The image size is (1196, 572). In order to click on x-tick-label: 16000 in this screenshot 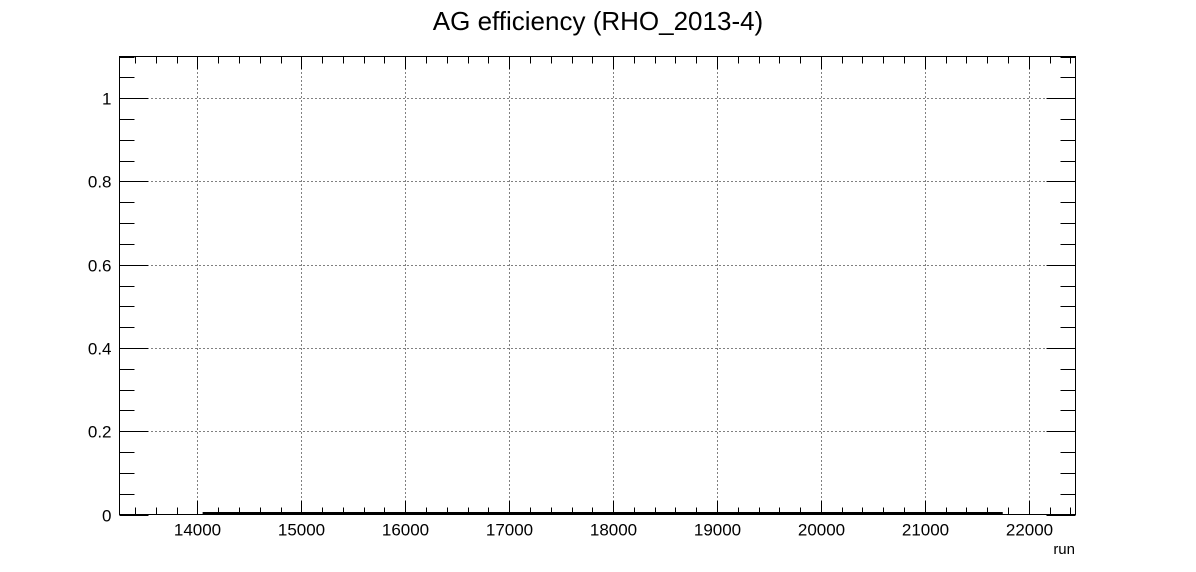, I will do `click(405, 530)`.